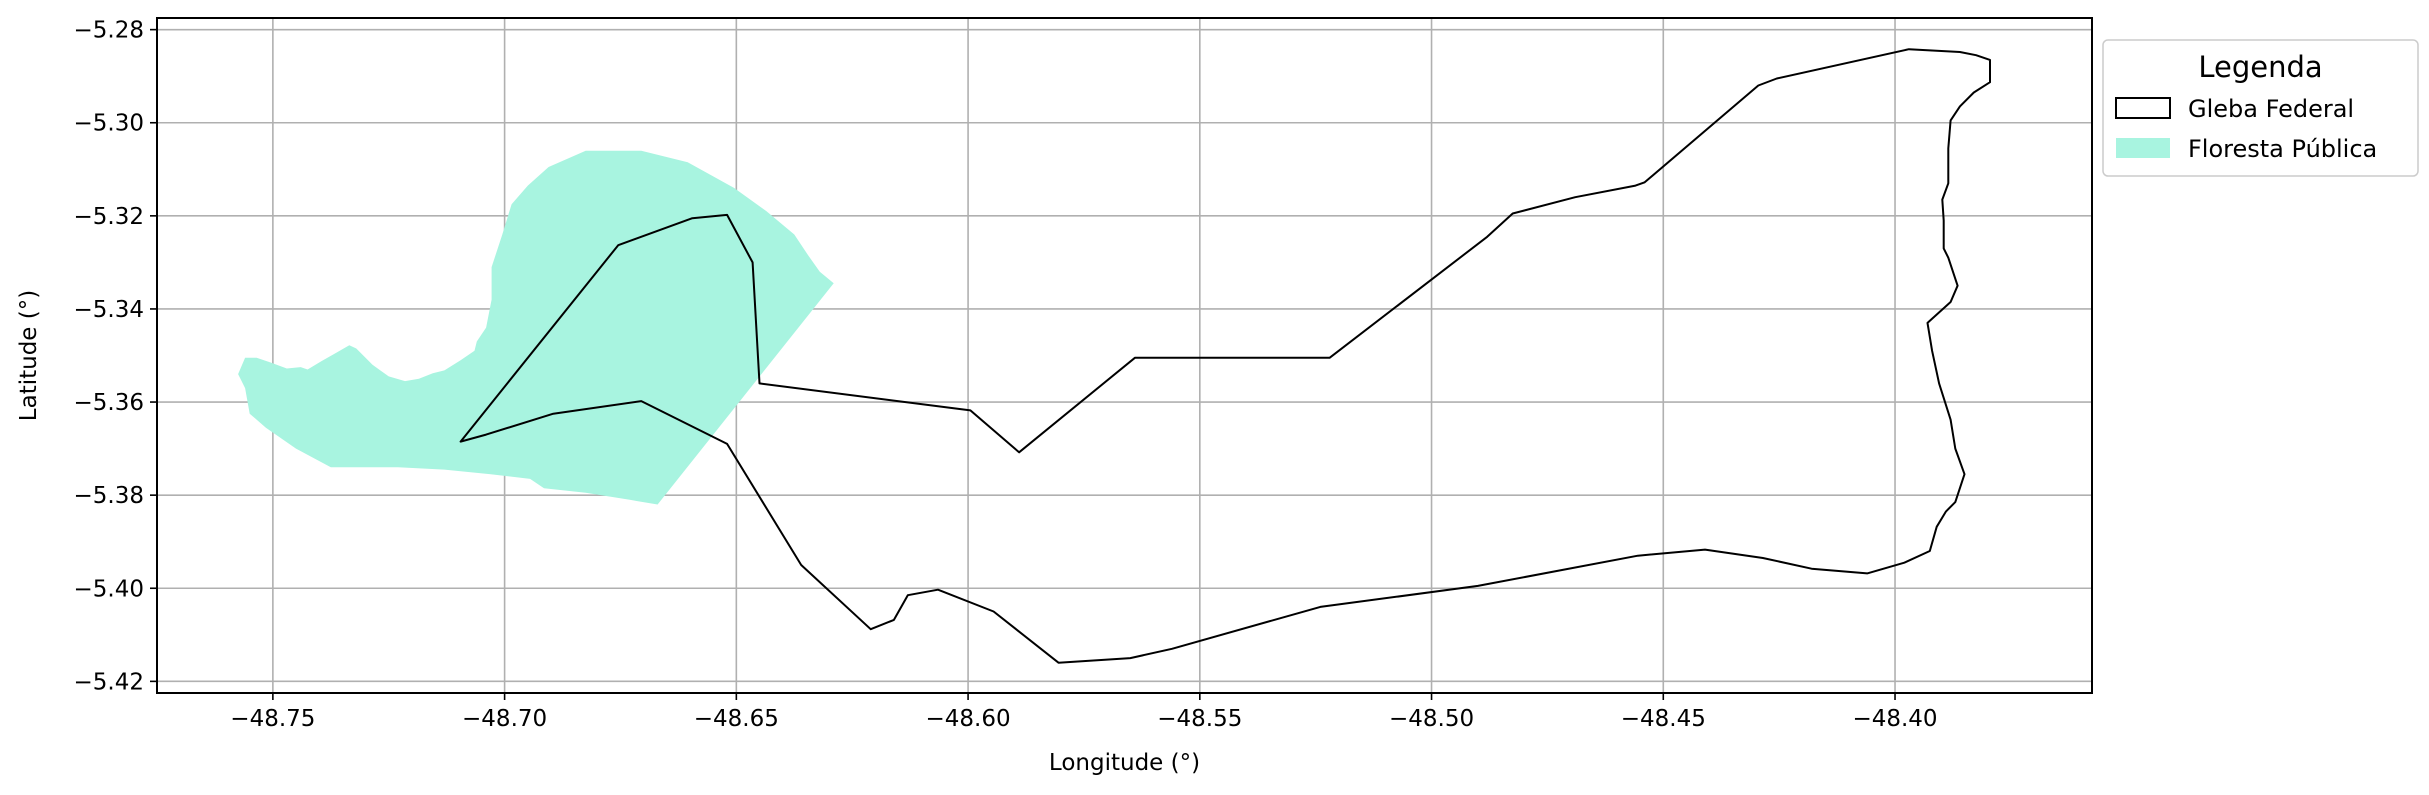 The height and width of the screenshot is (795, 2429). I want to click on x-tick-label: −48.45, so click(1663, 719).